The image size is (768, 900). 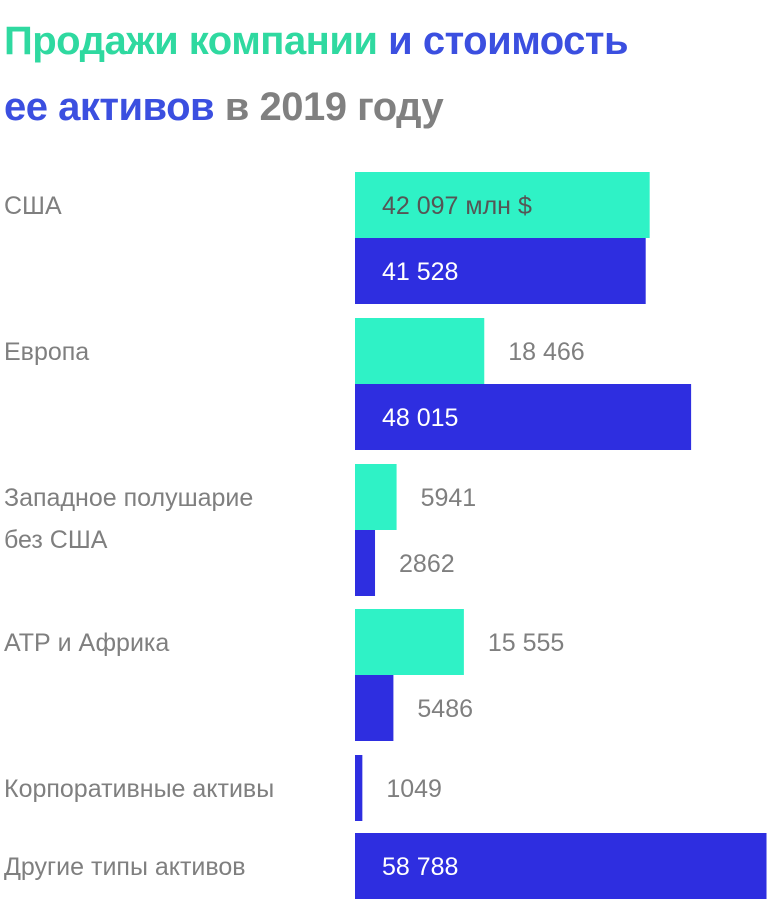 I want to click on title-part-assets: ее активов, so click(x=109, y=107).